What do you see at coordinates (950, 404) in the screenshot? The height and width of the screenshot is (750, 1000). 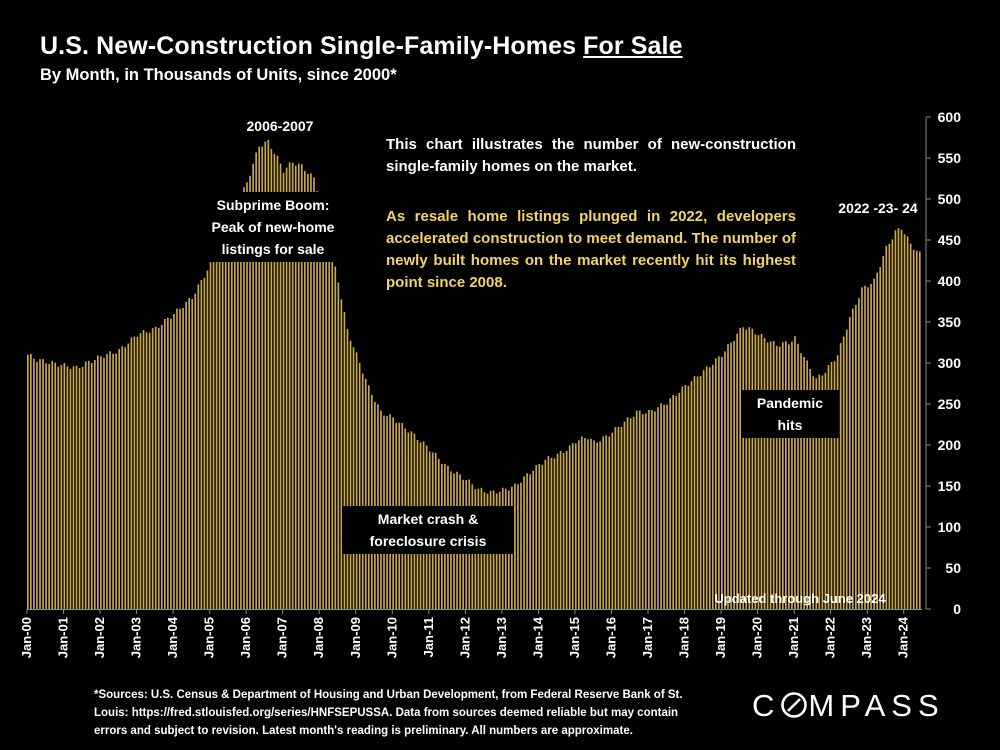 I see `y-tick-label-250: 250` at bounding box center [950, 404].